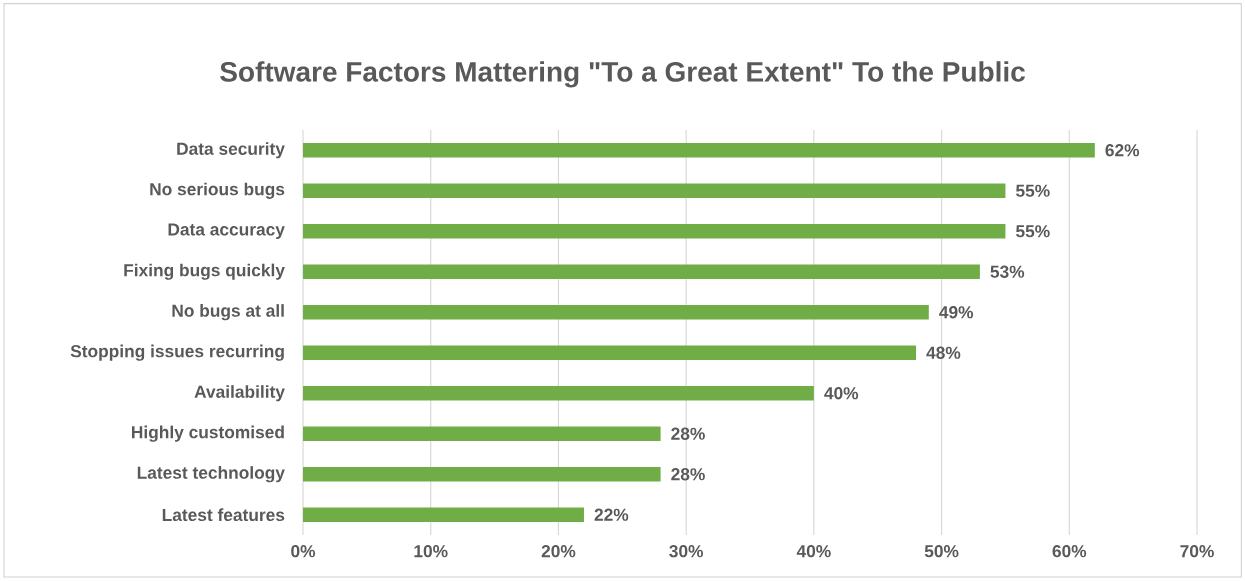 The width and height of the screenshot is (1245, 581). Describe the element at coordinates (943, 352) in the screenshot. I see `data-label: 48%` at that location.